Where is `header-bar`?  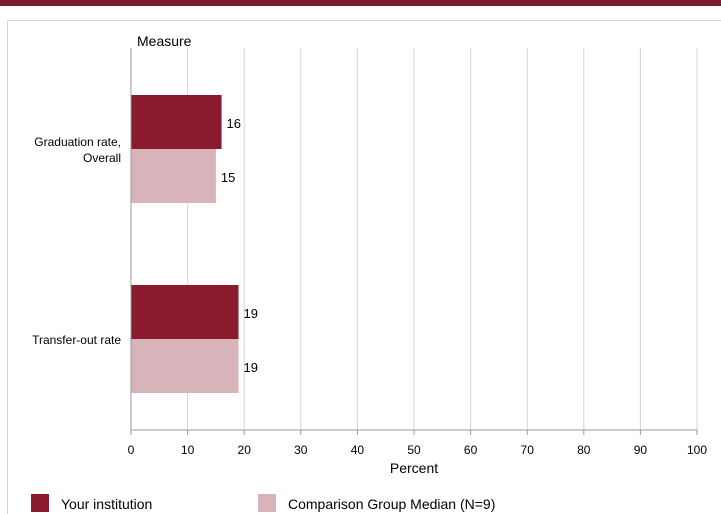
header-bar is located at coordinates (360, 3).